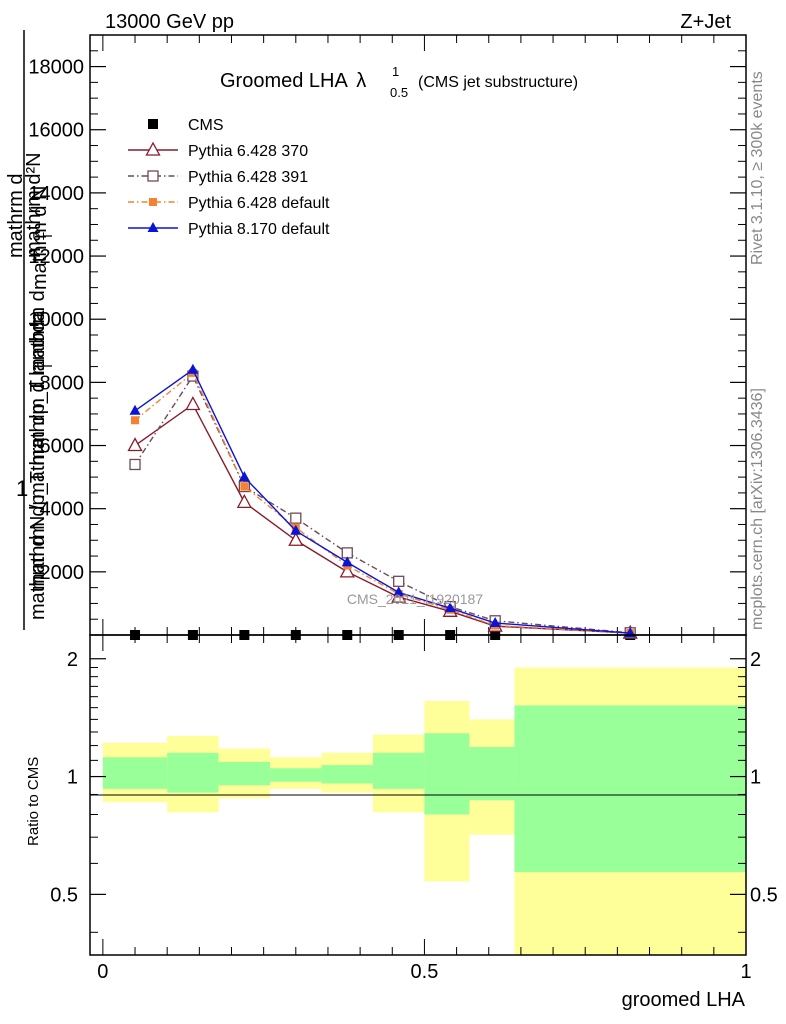  I want to click on ratio-ylabel: Ratio to CMS, so click(33, 801).